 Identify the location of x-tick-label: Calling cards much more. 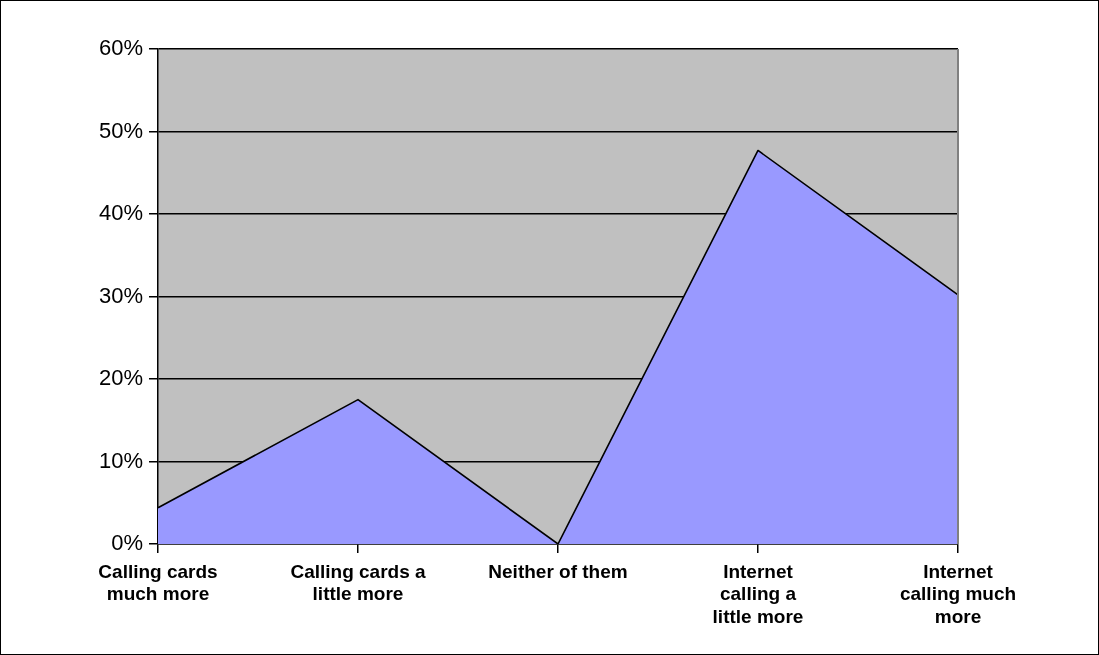
(158, 582).